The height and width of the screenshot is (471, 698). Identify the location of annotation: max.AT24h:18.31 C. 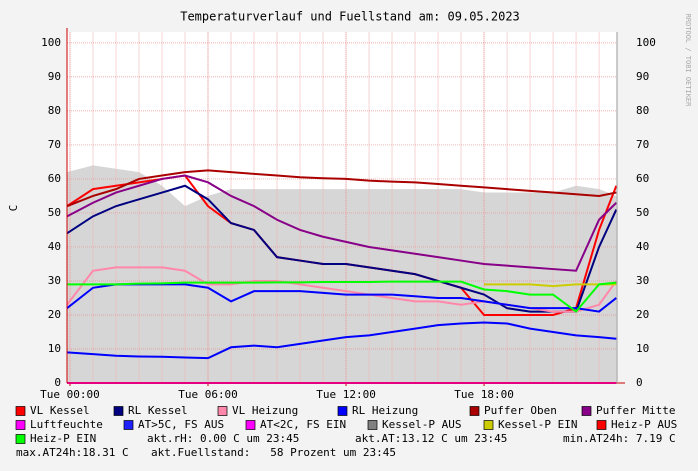
(72, 452).